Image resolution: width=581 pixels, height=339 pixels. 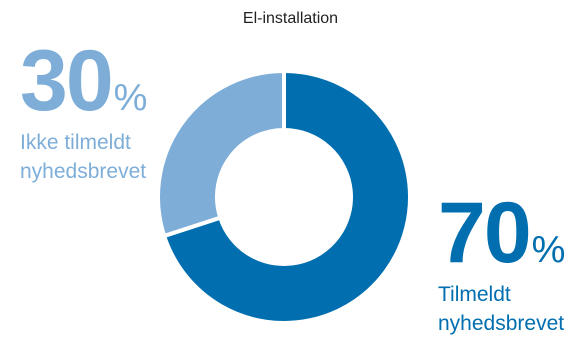 I want to click on callout-label-line1: Tilmeldt, so click(x=474, y=294).